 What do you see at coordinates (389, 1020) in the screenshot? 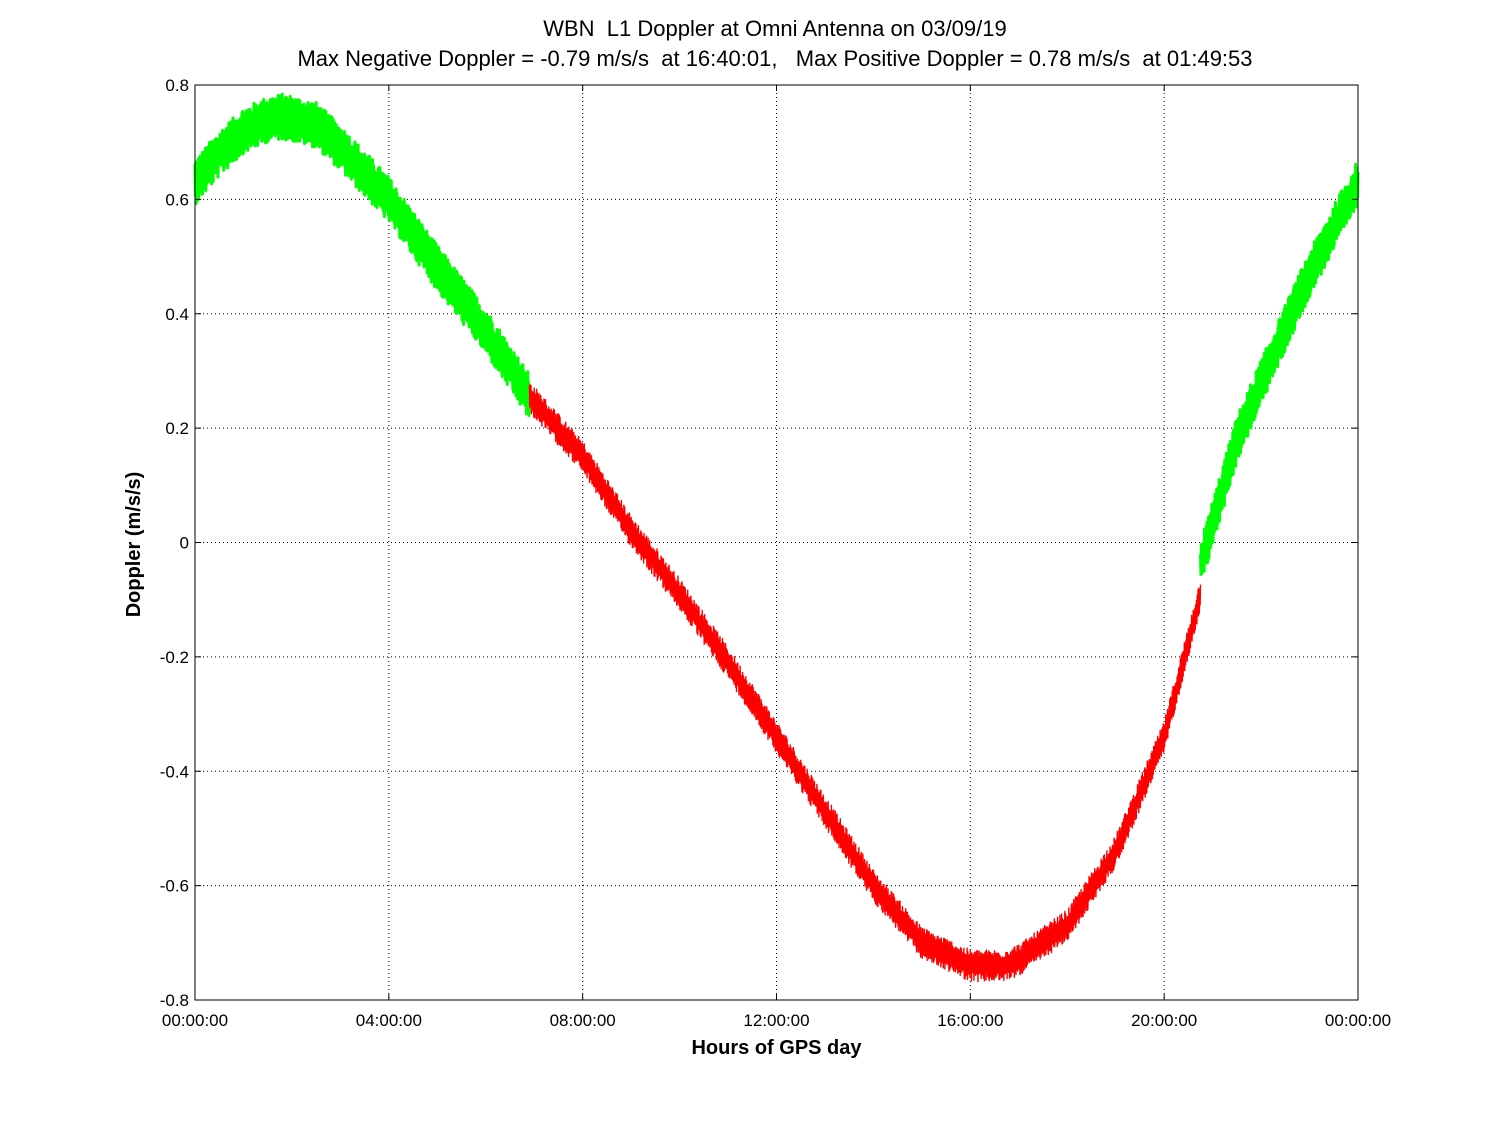
I see `x-tick-label: 04:00:00` at bounding box center [389, 1020].